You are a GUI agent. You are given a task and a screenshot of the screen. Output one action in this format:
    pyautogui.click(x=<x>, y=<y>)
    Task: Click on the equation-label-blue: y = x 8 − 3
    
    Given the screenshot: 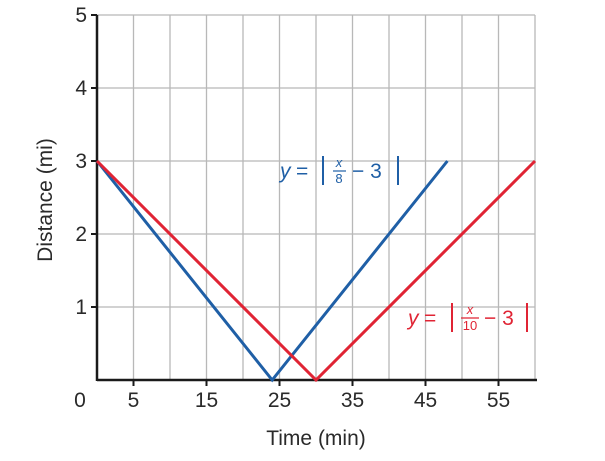 What is the action you would take?
    pyautogui.click(x=338, y=170)
    